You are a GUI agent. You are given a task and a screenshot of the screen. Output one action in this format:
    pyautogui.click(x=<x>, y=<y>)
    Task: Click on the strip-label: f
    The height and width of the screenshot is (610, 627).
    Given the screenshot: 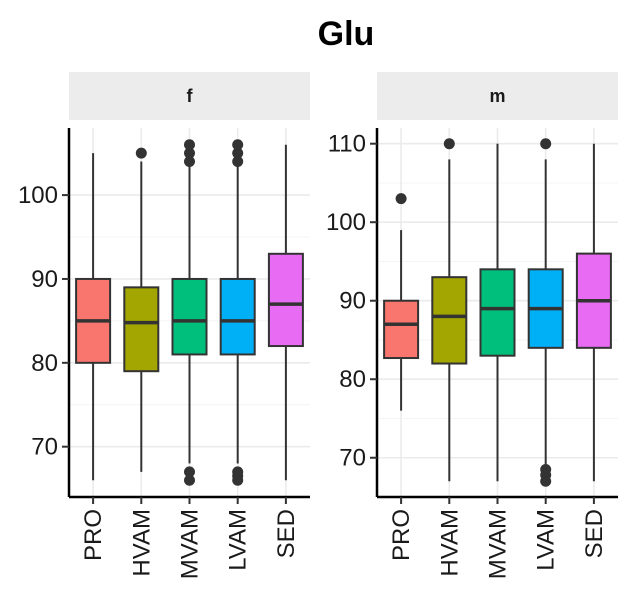 What is the action you would take?
    pyautogui.click(x=190, y=96)
    